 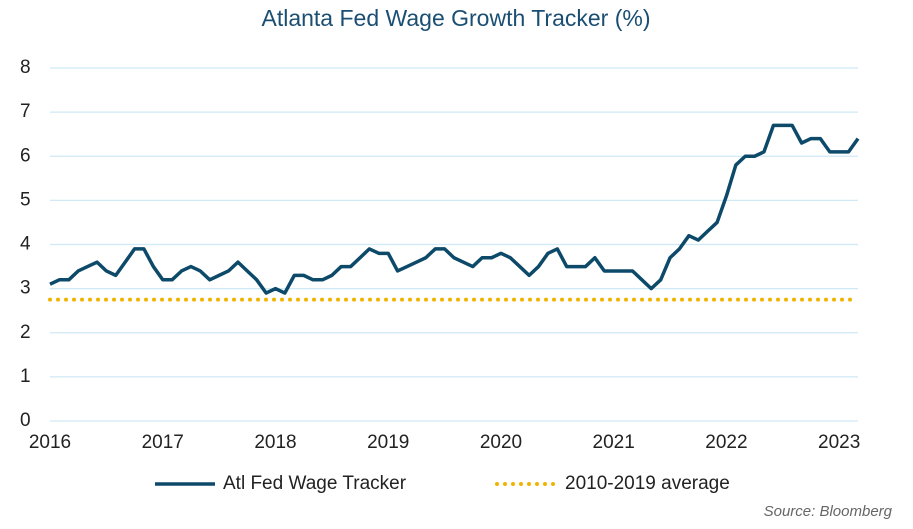 What do you see at coordinates (50, 442) in the screenshot?
I see `x-tick-label: 2016` at bounding box center [50, 442].